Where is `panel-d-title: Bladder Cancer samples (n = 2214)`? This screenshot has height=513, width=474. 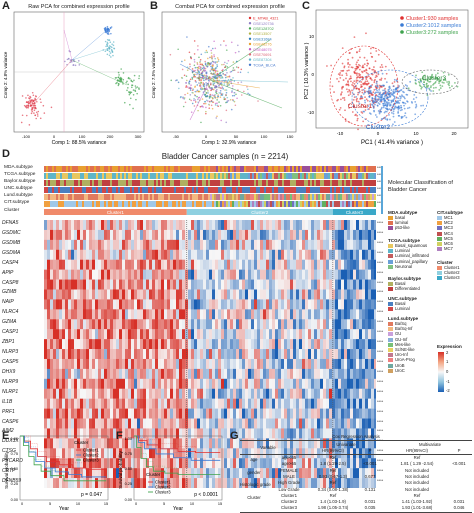 panel-d-title: Bladder Cancer samples (n = 2214) is located at coordinates (225, 156).